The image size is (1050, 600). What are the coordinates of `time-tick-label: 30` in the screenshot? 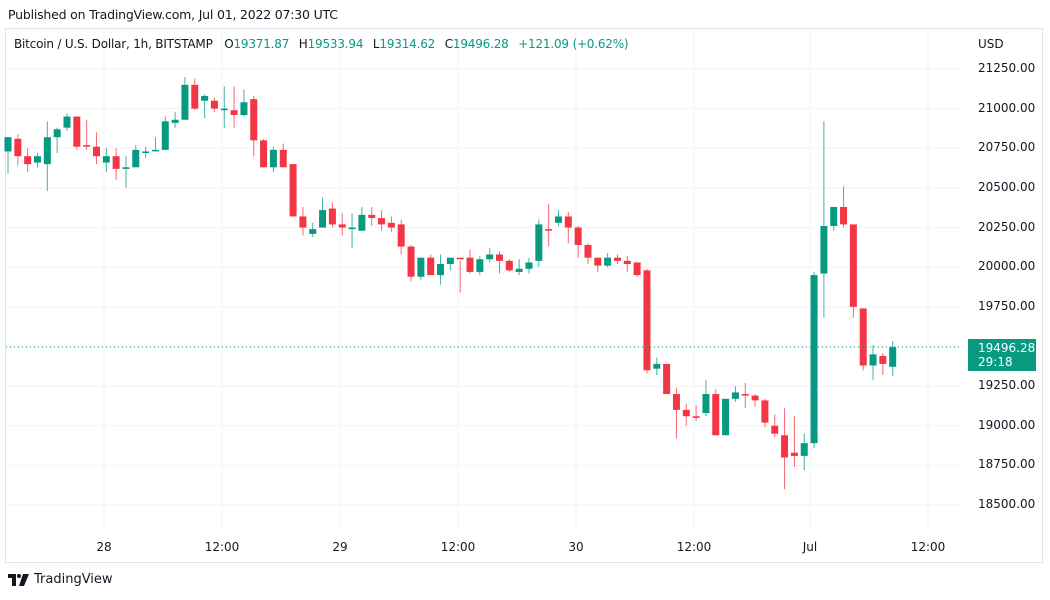 It's located at (576, 547).